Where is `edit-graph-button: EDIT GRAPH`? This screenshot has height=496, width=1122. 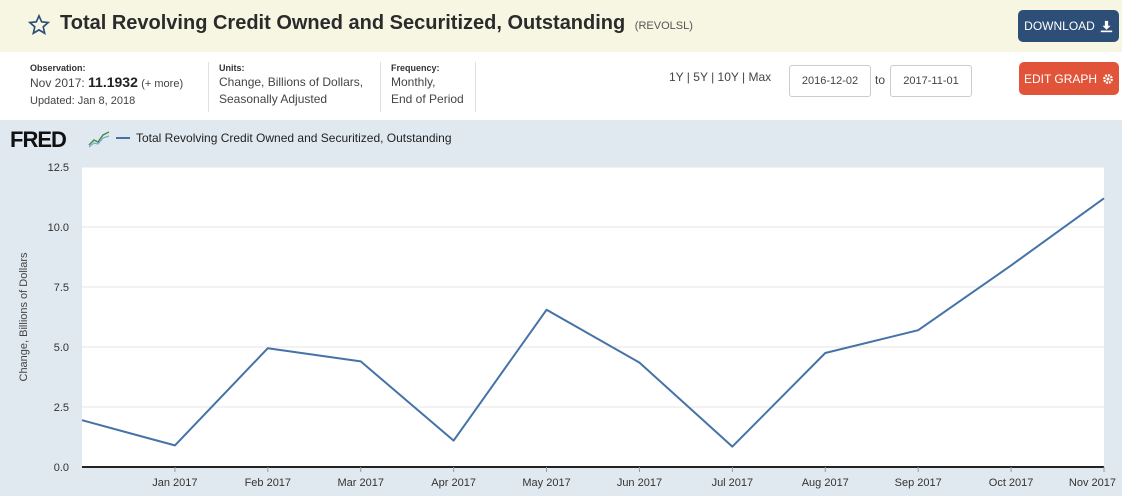
edit-graph-button: EDIT GRAPH is located at coordinates (1069, 78).